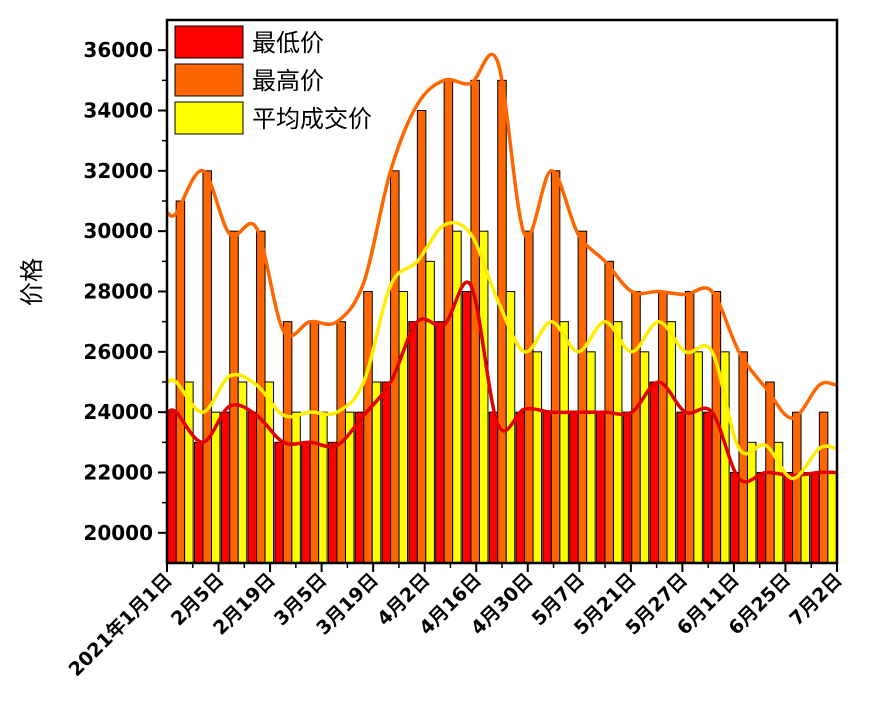 The width and height of the screenshot is (880, 724). I want to click on legend-label-2: 最高价, so click(288, 81).